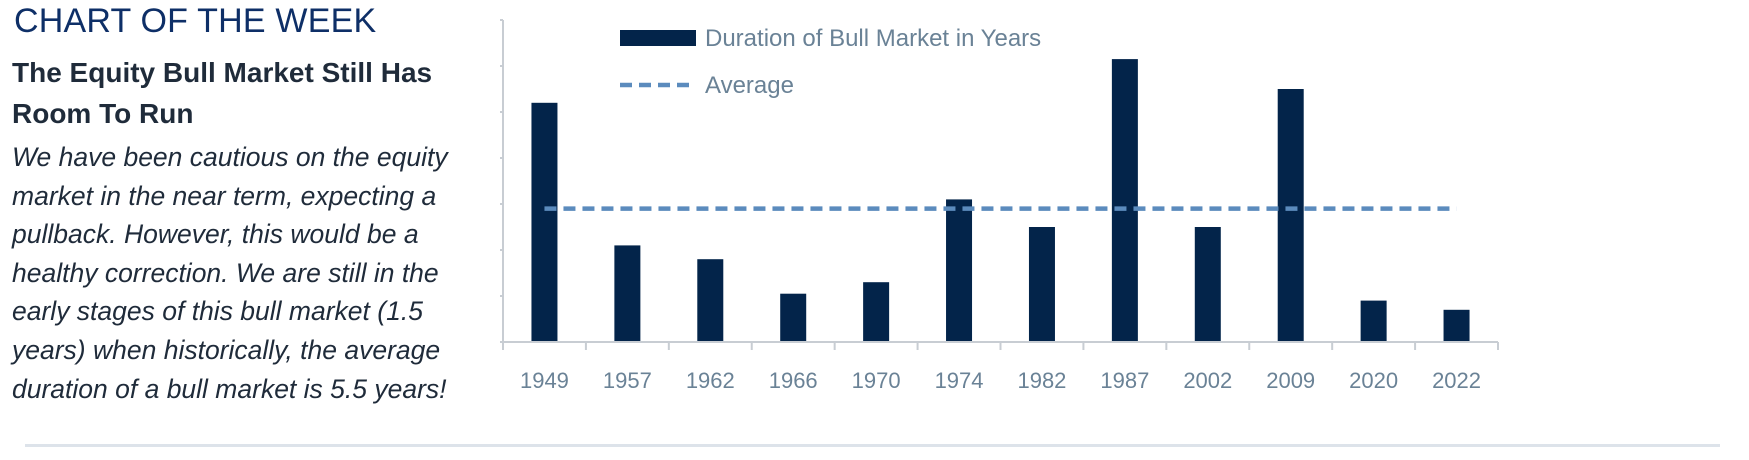 The height and width of the screenshot is (460, 1749). I want to click on x-tick-label: 1974, so click(959, 380).